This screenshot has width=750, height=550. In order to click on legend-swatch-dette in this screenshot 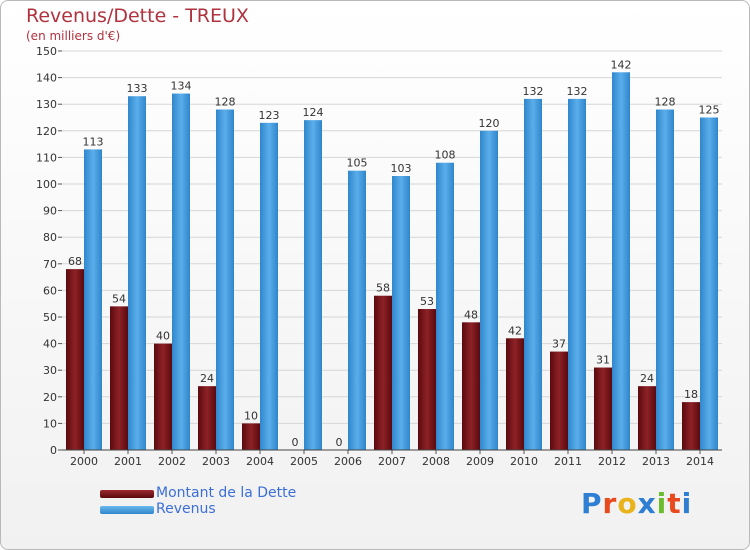, I will do `click(127, 494)`.